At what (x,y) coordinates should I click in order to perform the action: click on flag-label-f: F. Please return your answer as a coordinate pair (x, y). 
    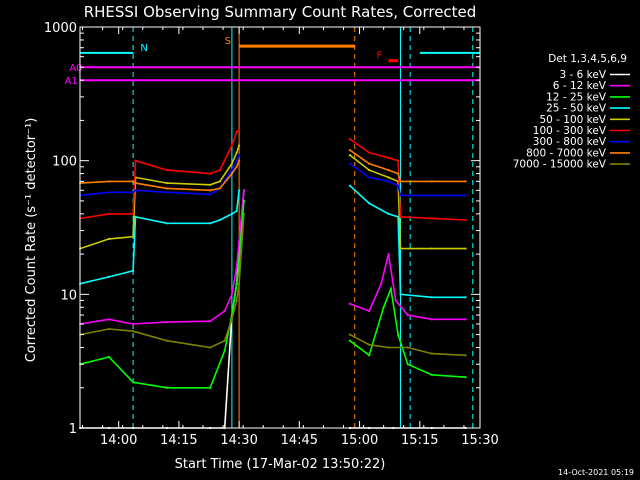
    Looking at the image, I should click on (379, 56).